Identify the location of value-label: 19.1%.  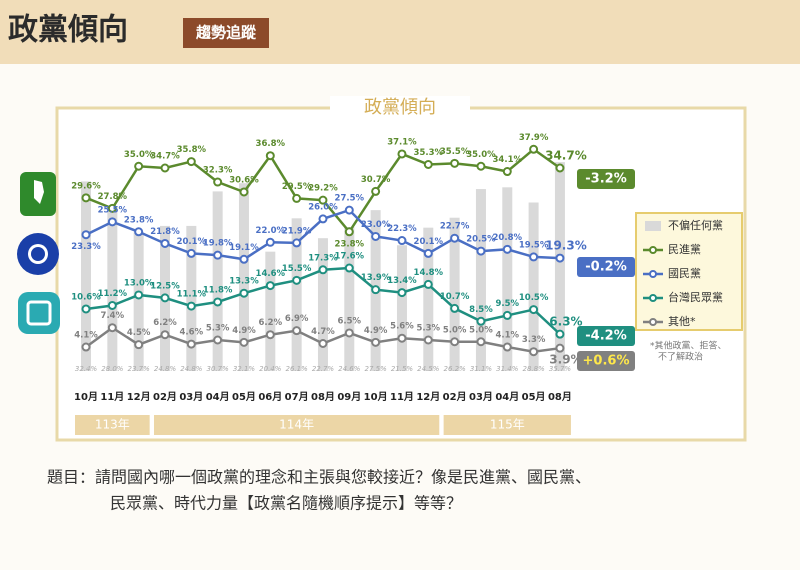
(244, 248).